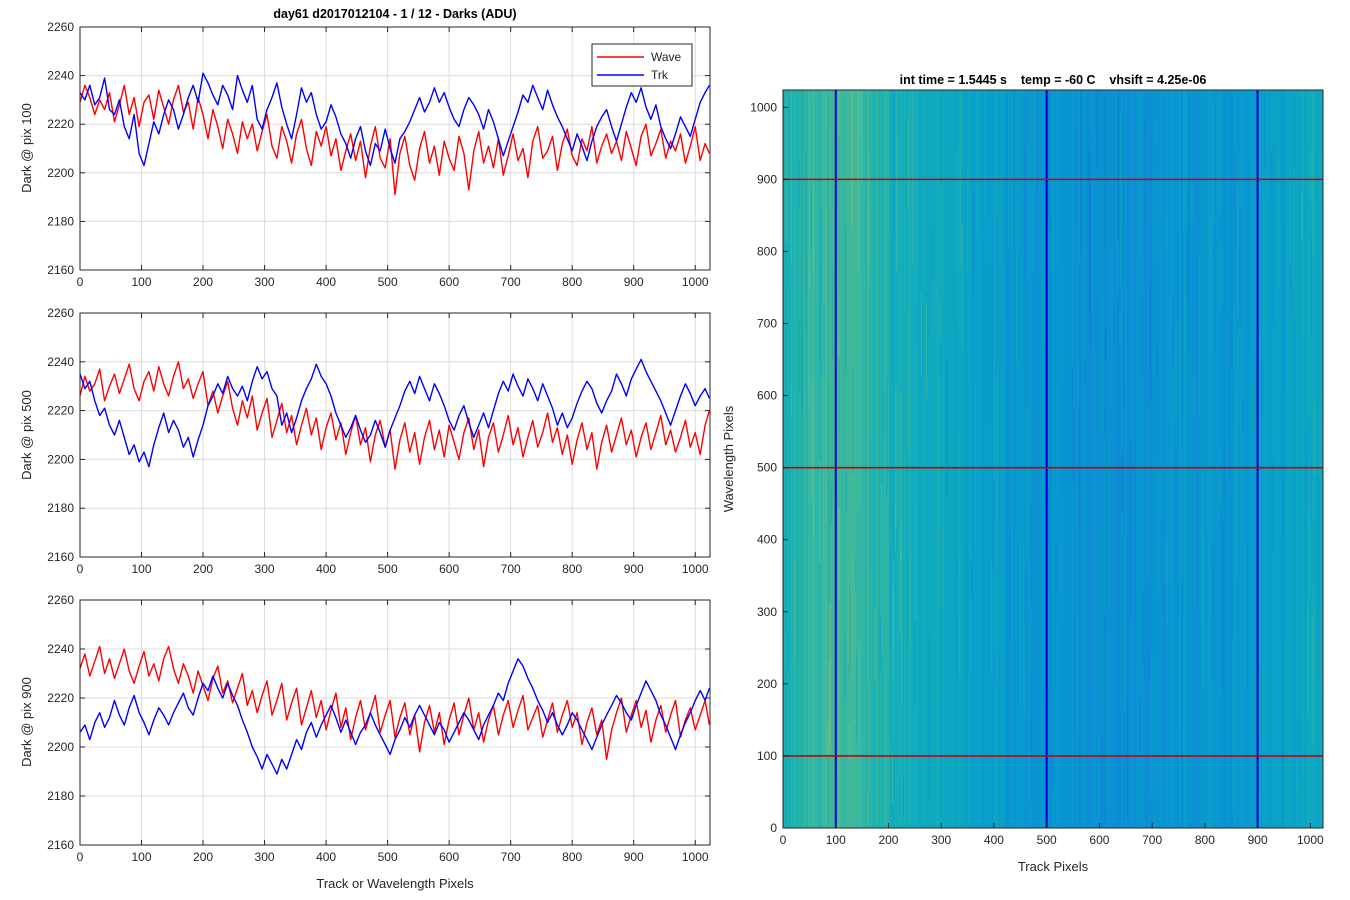 The width and height of the screenshot is (1350, 900). Describe the element at coordinates (767, 396) in the screenshot. I see `y-tick-label: 600` at that location.